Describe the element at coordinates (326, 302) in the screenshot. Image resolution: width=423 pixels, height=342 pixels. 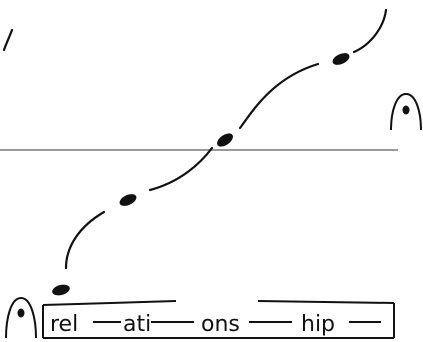
I see `box-top-right` at that location.